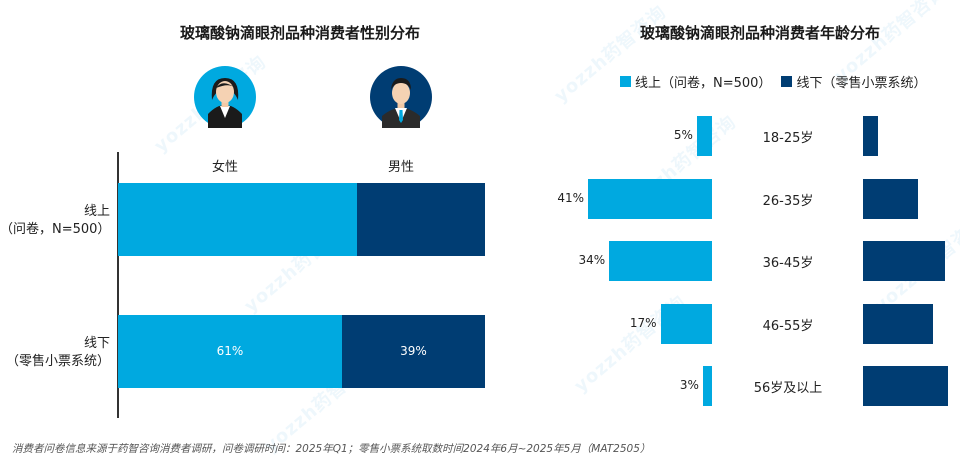 The image size is (960, 463). I want to click on online-age-value-label: 17%, so click(643, 323).